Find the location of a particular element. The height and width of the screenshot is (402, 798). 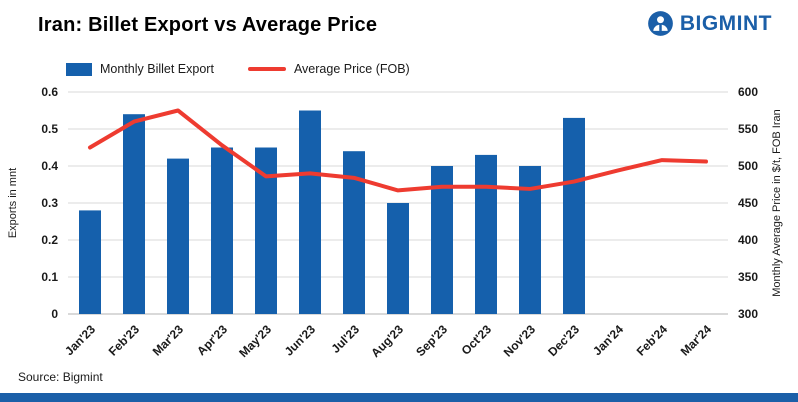

svg-text: 0.1 is located at coordinates (49, 277).